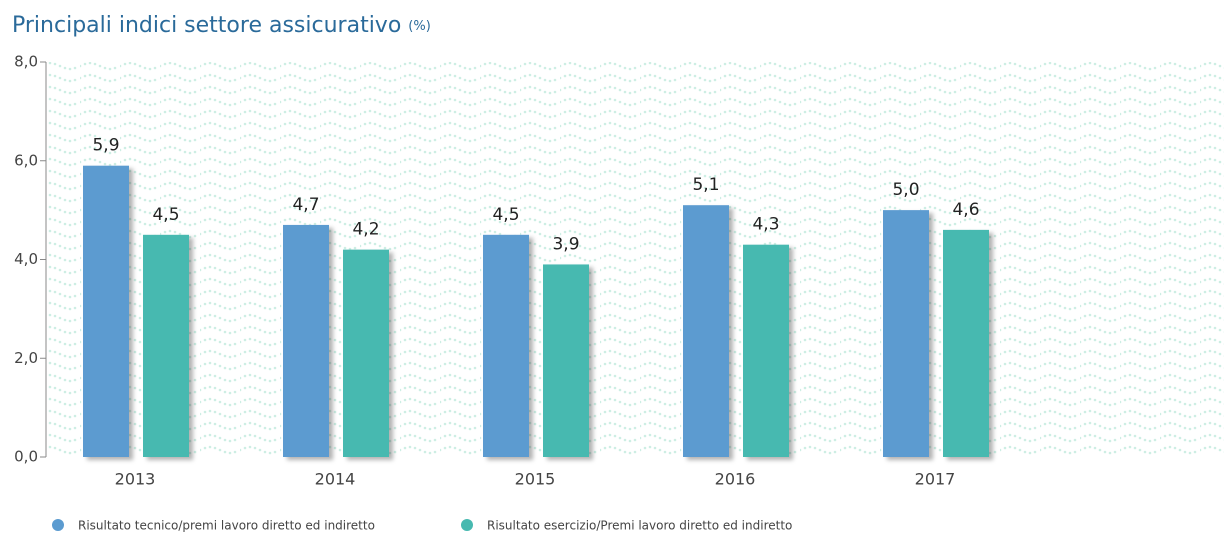 This screenshot has width=1224, height=537. What do you see at coordinates (705, 185) in the screenshot?
I see `value-label: 5,1` at bounding box center [705, 185].